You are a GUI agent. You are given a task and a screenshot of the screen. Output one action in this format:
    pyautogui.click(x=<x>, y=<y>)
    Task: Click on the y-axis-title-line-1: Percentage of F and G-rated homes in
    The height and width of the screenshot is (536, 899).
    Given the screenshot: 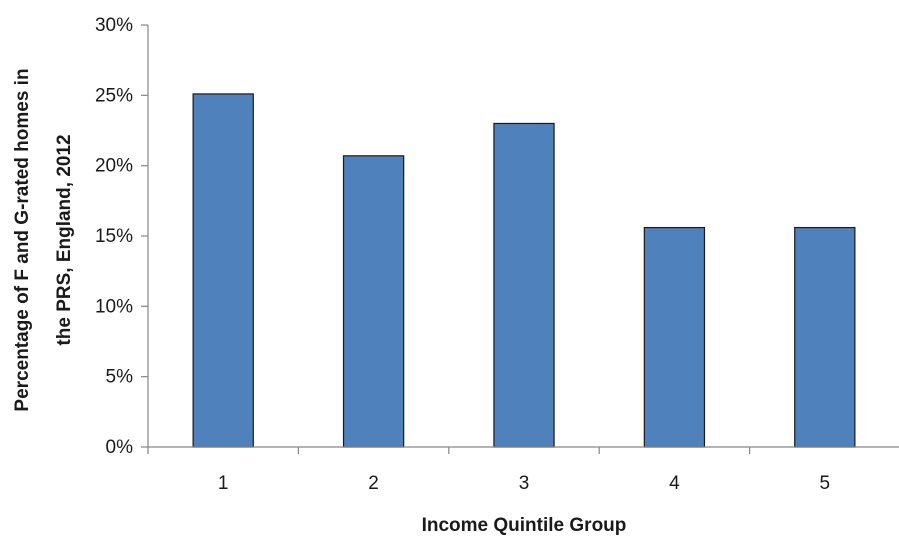 What is the action you would take?
    pyautogui.click(x=22, y=239)
    